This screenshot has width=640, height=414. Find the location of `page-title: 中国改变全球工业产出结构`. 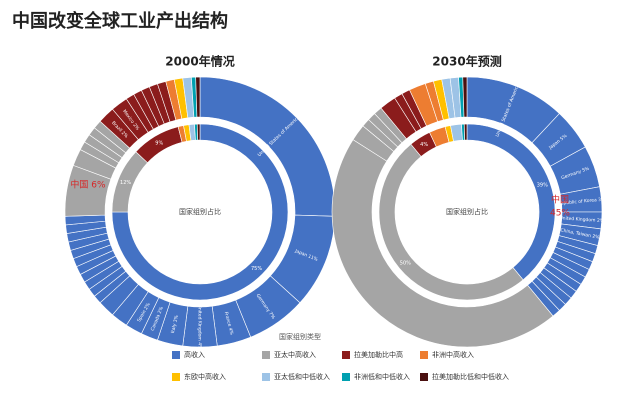

page-title: 中国改变全球工业产出结构 is located at coordinates (120, 21).